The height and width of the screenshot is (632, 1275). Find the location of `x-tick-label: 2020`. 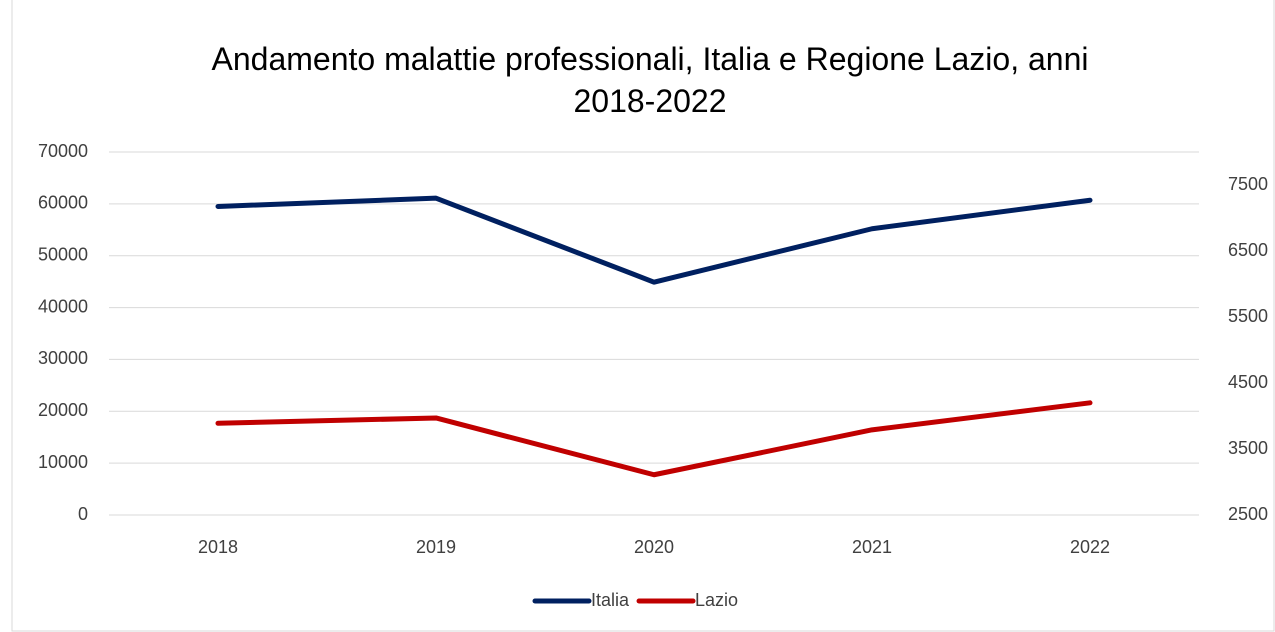

x-tick-label: 2020 is located at coordinates (654, 547).